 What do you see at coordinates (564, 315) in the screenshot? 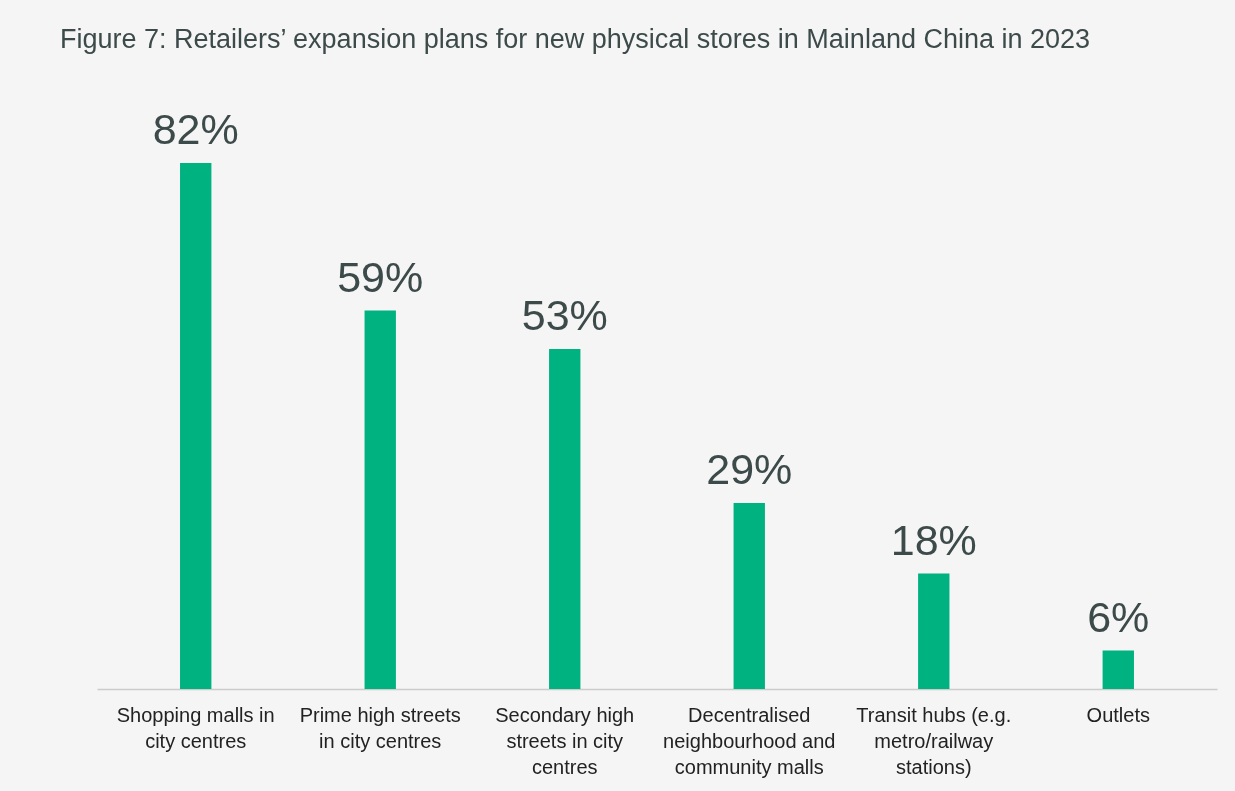
I see `data-label: 53%` at bounding box center [564, 315].